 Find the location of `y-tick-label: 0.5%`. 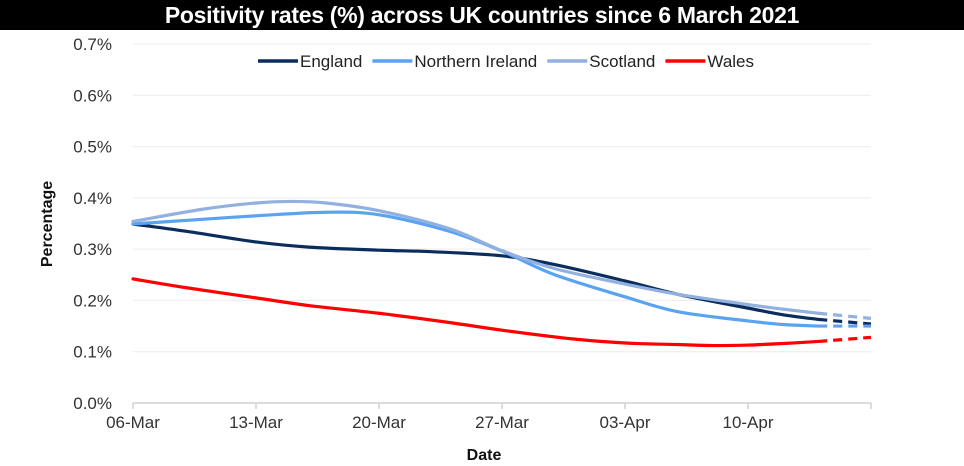

y-tick-label: 0.5% is located at coordinates (92, 147).